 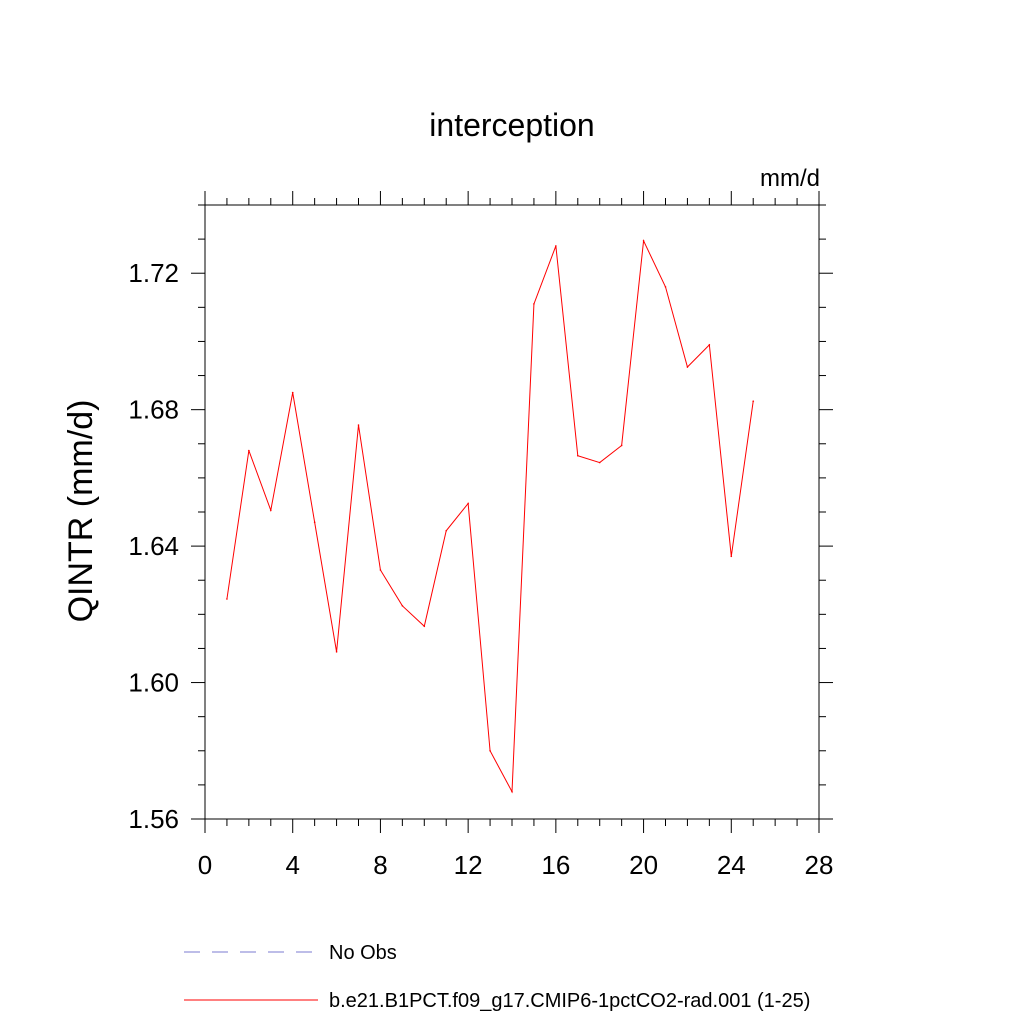 I want to click on x-tick-label: 28, so click(x=819, y=865).